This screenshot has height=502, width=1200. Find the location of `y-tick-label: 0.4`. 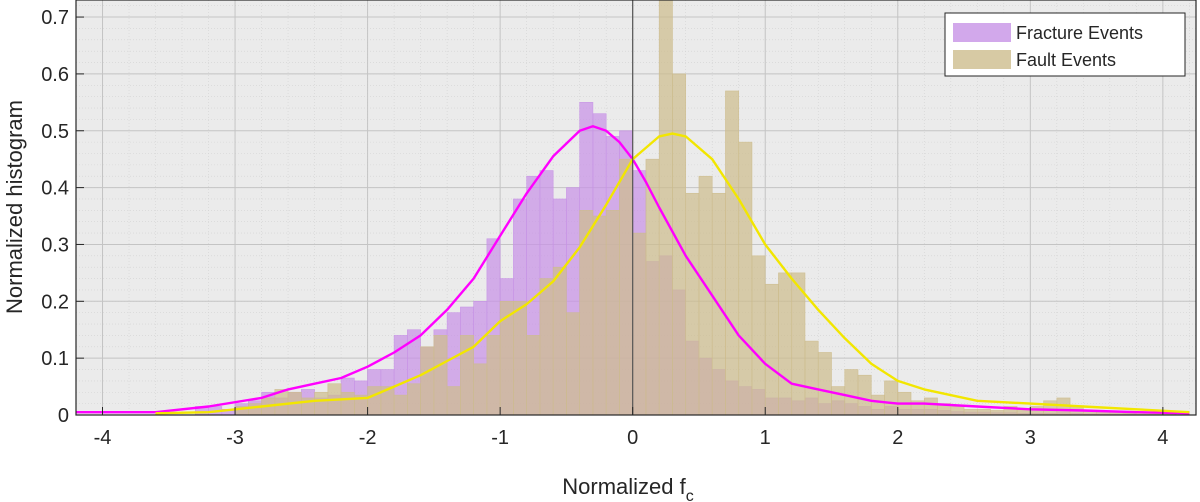

y-tick-label: 0.4 is located at coordinates (55, 189).